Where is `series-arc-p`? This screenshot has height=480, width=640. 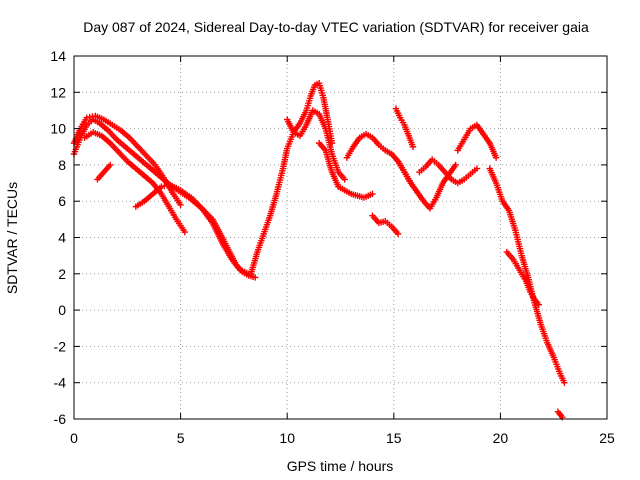 series-arc-p is located at coordinates (522, 278).